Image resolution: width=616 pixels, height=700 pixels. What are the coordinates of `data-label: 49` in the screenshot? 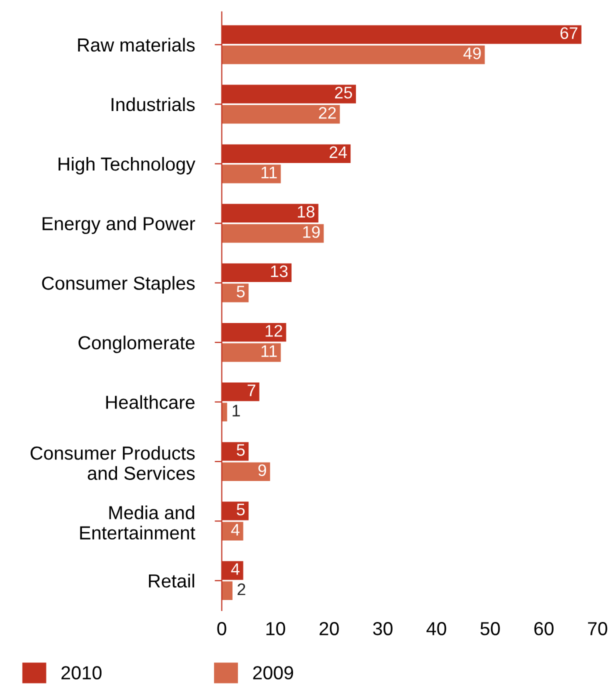 It's located at (472, 53).